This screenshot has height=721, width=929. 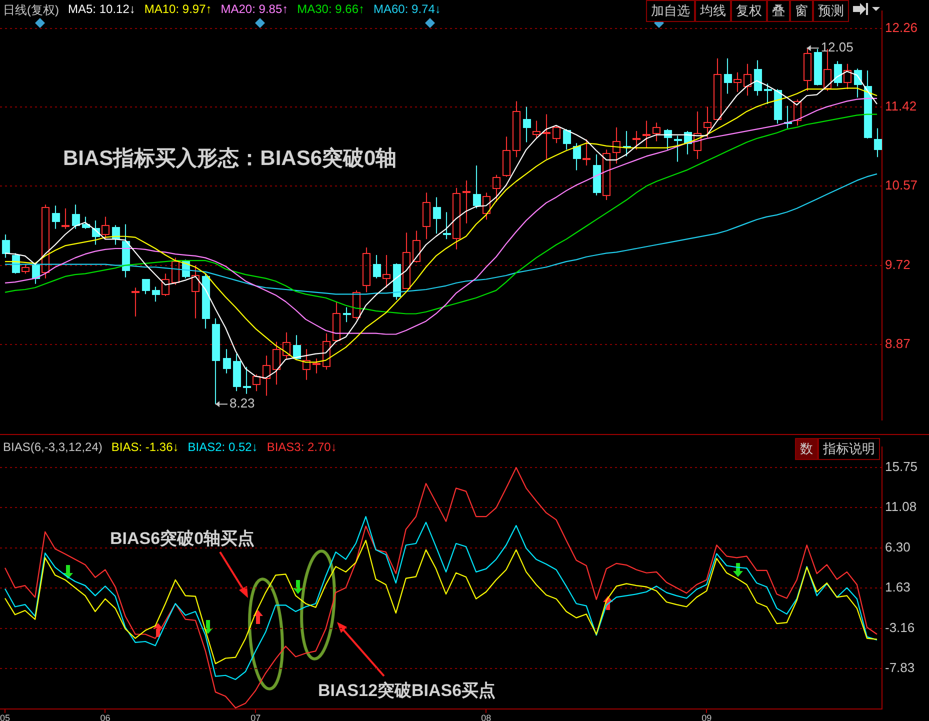 What do you see at coordinates (901, 466) in the screenshot?
I see `y-tick-label: 15.75` at bounding box center [901, 466].